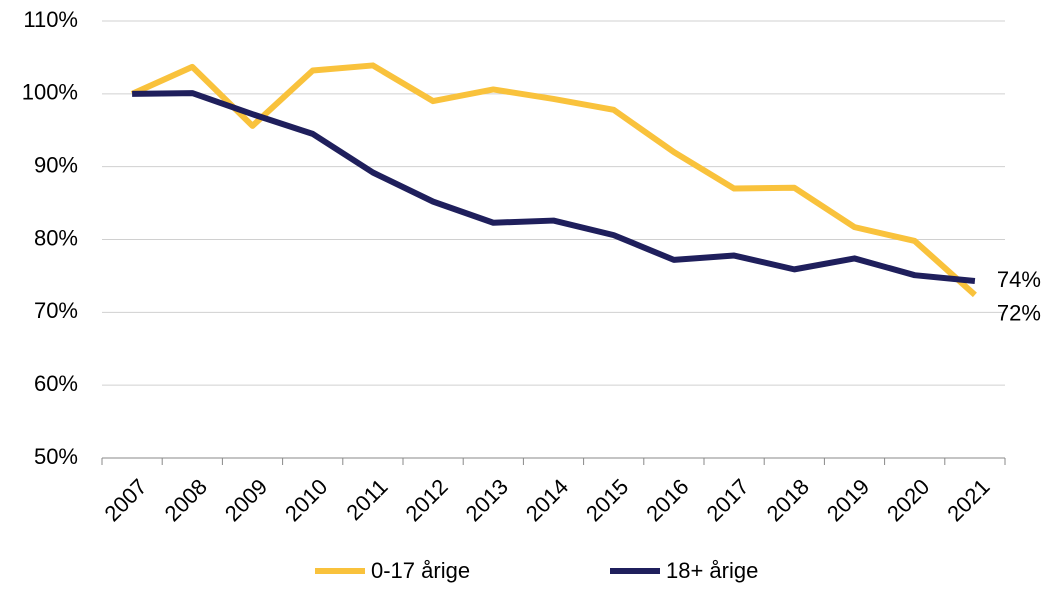 The height and width of the screenshot is (589, 1055). I want to click on x-tick-label: 2017, so click(727, 500).